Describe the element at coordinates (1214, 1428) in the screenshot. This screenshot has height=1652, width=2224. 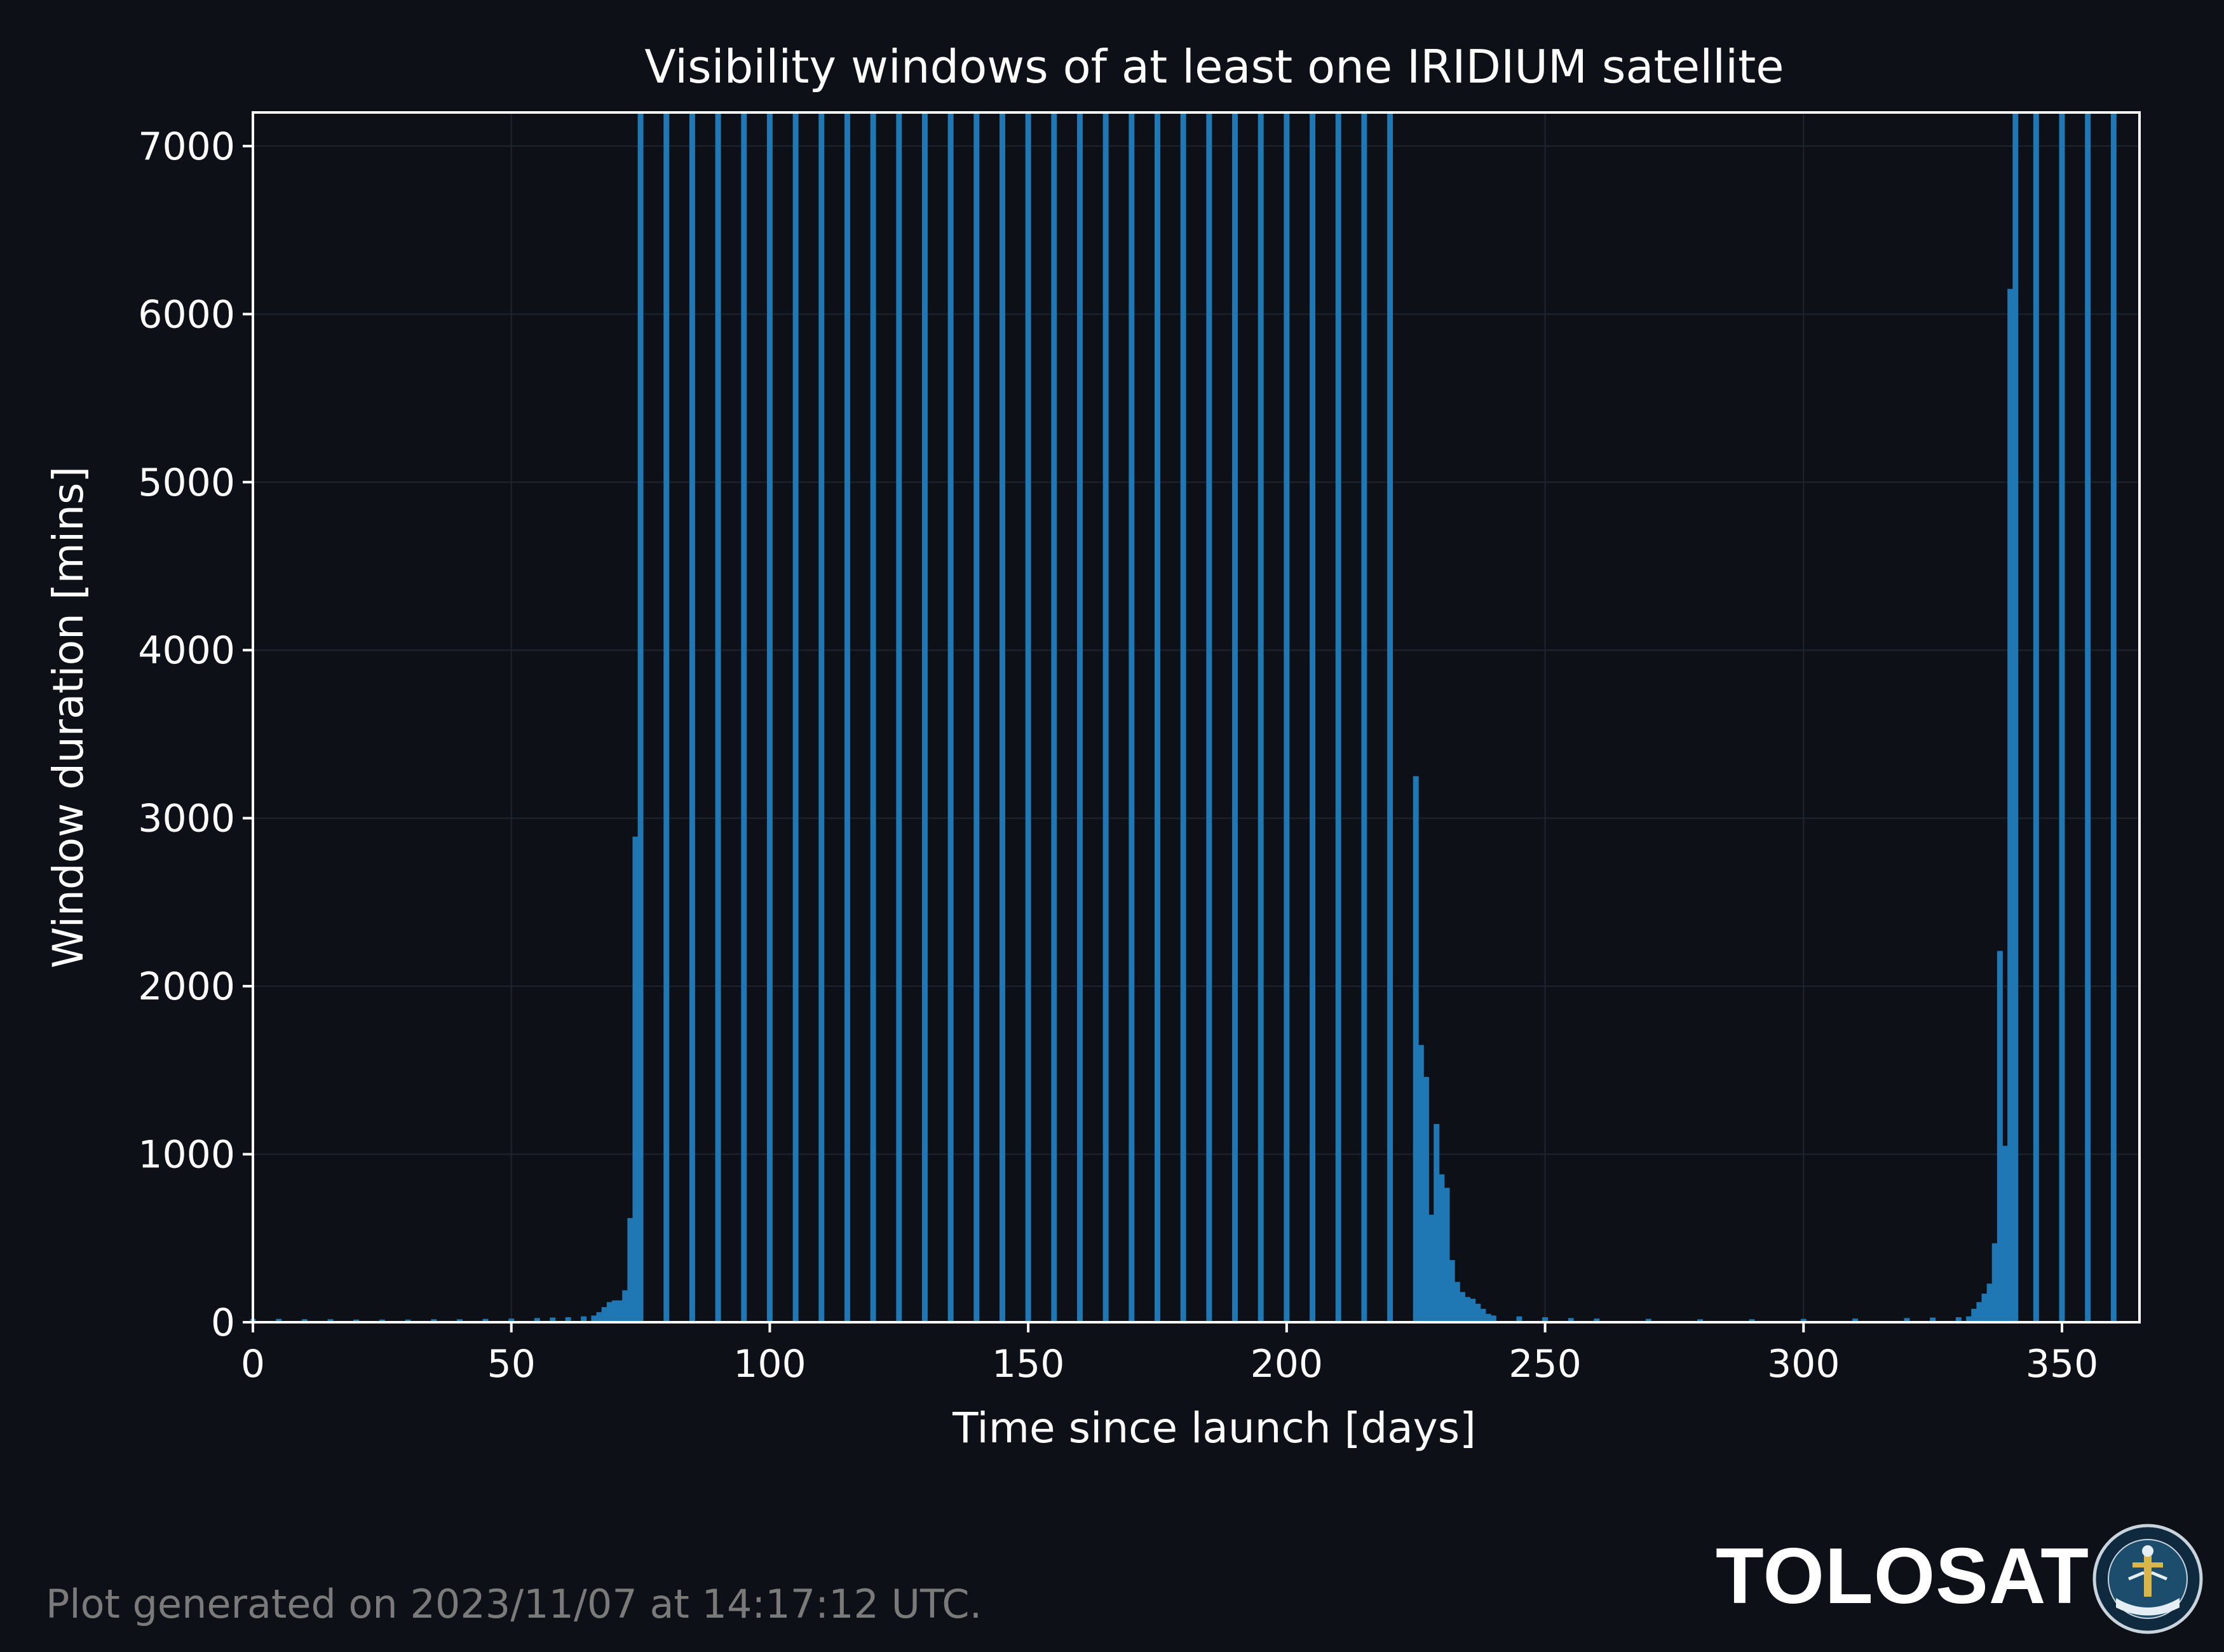
I see `x-axis-label: Time since launch [days]` at that location.